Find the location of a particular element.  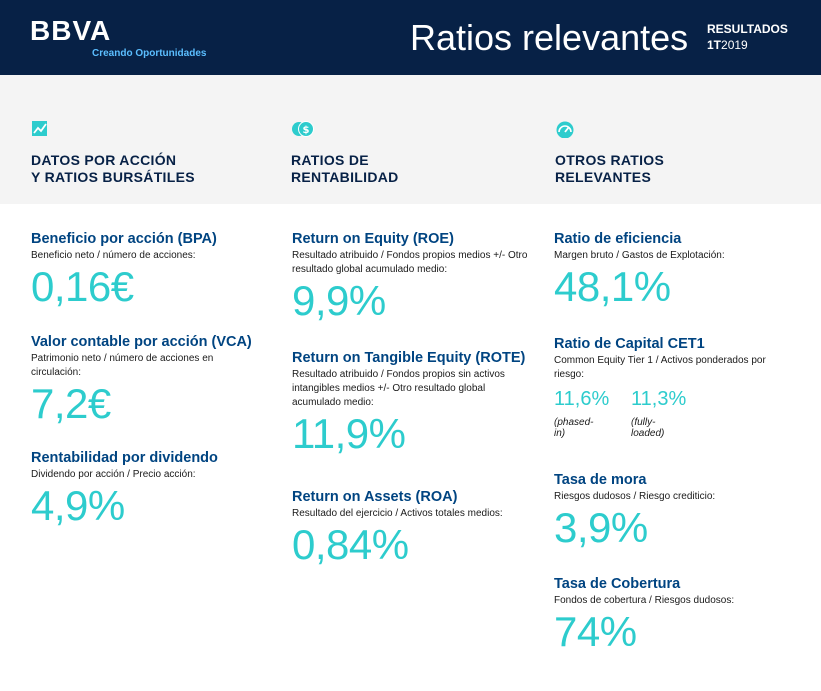

metric-description: Dividendo por acción / Precio acción: is located at coordinates (113, 474).